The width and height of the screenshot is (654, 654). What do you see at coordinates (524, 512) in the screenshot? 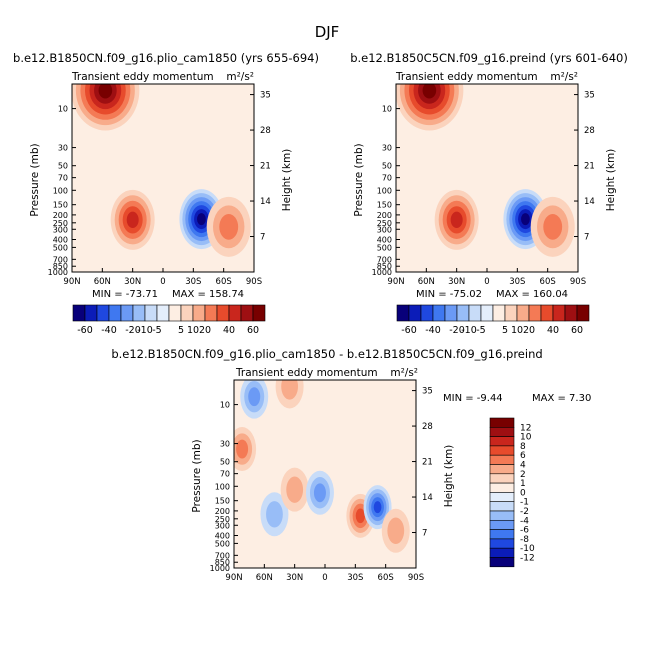
I see `colorbar-label: -2` at bounding box center [524, 512].